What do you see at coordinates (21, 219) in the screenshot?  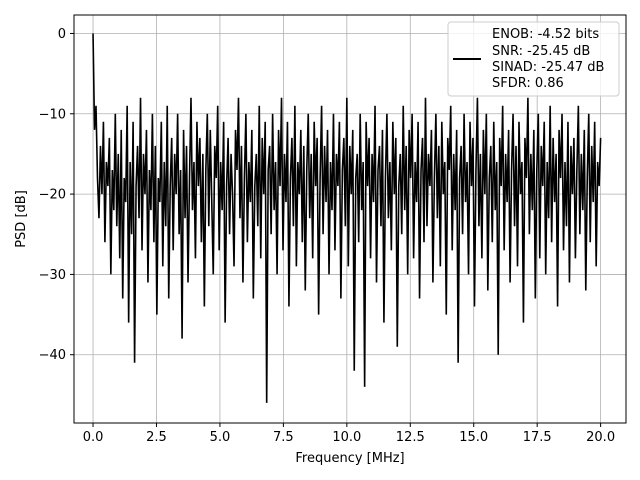 I see `y-axis-label: PSD [dB]` at bounding box center [21, 219].